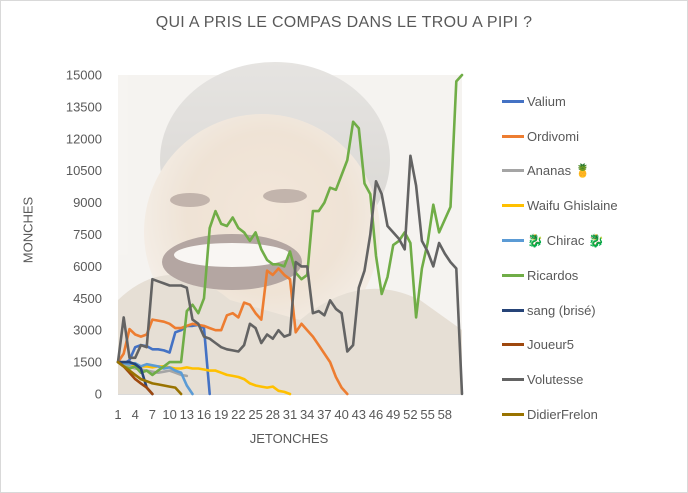  I want to click on x-tick-label: 1, so click(117, 414).